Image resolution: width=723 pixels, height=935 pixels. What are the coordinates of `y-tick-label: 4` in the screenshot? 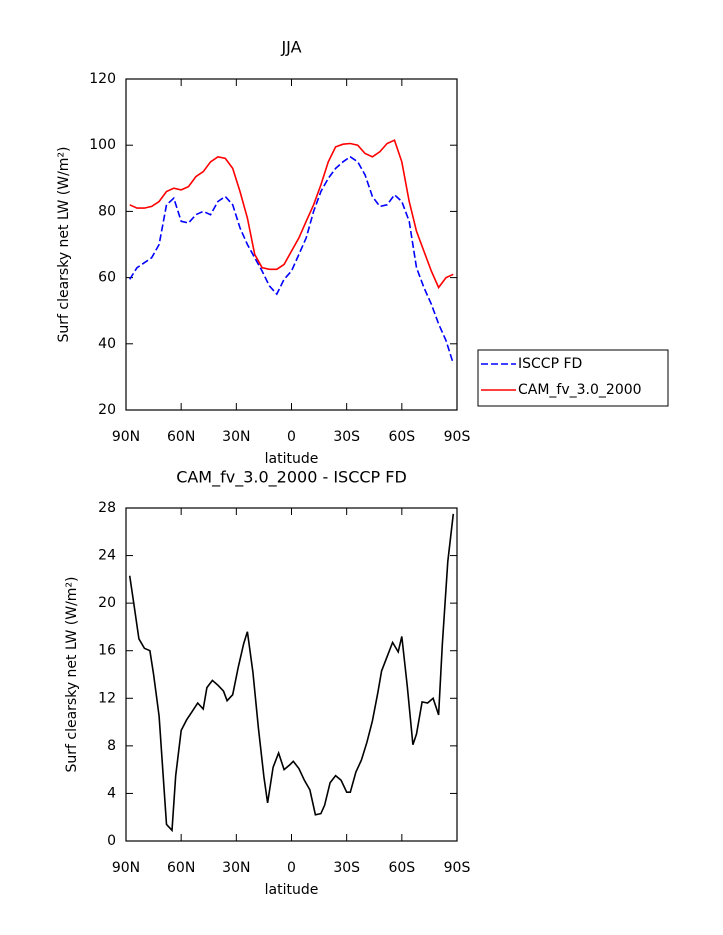 It's located at (111, 793).